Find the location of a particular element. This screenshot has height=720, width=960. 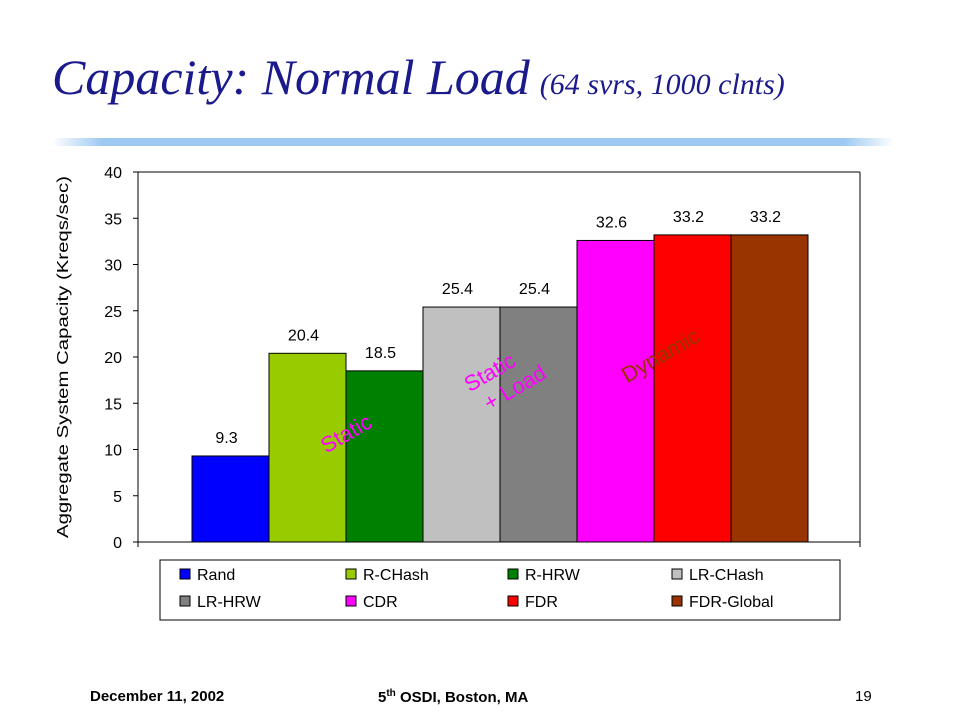

y-tick-label: 15 is located at coordinates (113, 404).